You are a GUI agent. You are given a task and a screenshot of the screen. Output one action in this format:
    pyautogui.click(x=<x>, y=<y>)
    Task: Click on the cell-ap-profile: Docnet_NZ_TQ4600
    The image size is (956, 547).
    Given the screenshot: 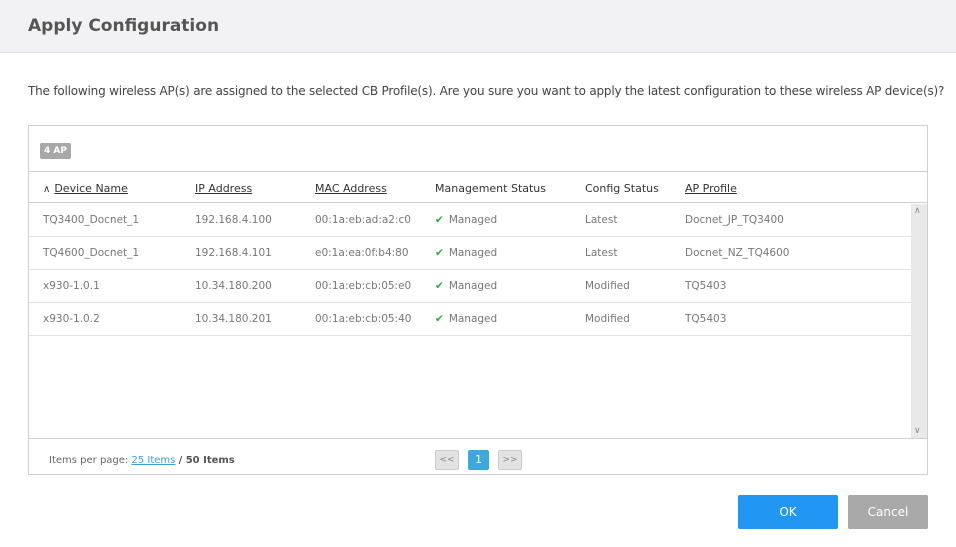 What is the action you would take?
    pyautogui.click(x=737, y=253)
    